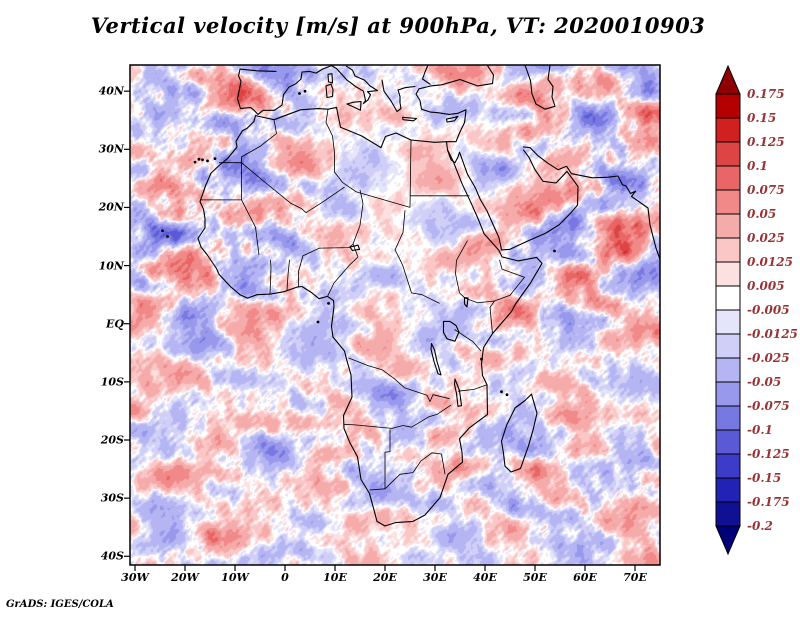  Describe the element at coordinates (111, 91) in the screenshot. I see `y-tick-label: 40N` at that location.